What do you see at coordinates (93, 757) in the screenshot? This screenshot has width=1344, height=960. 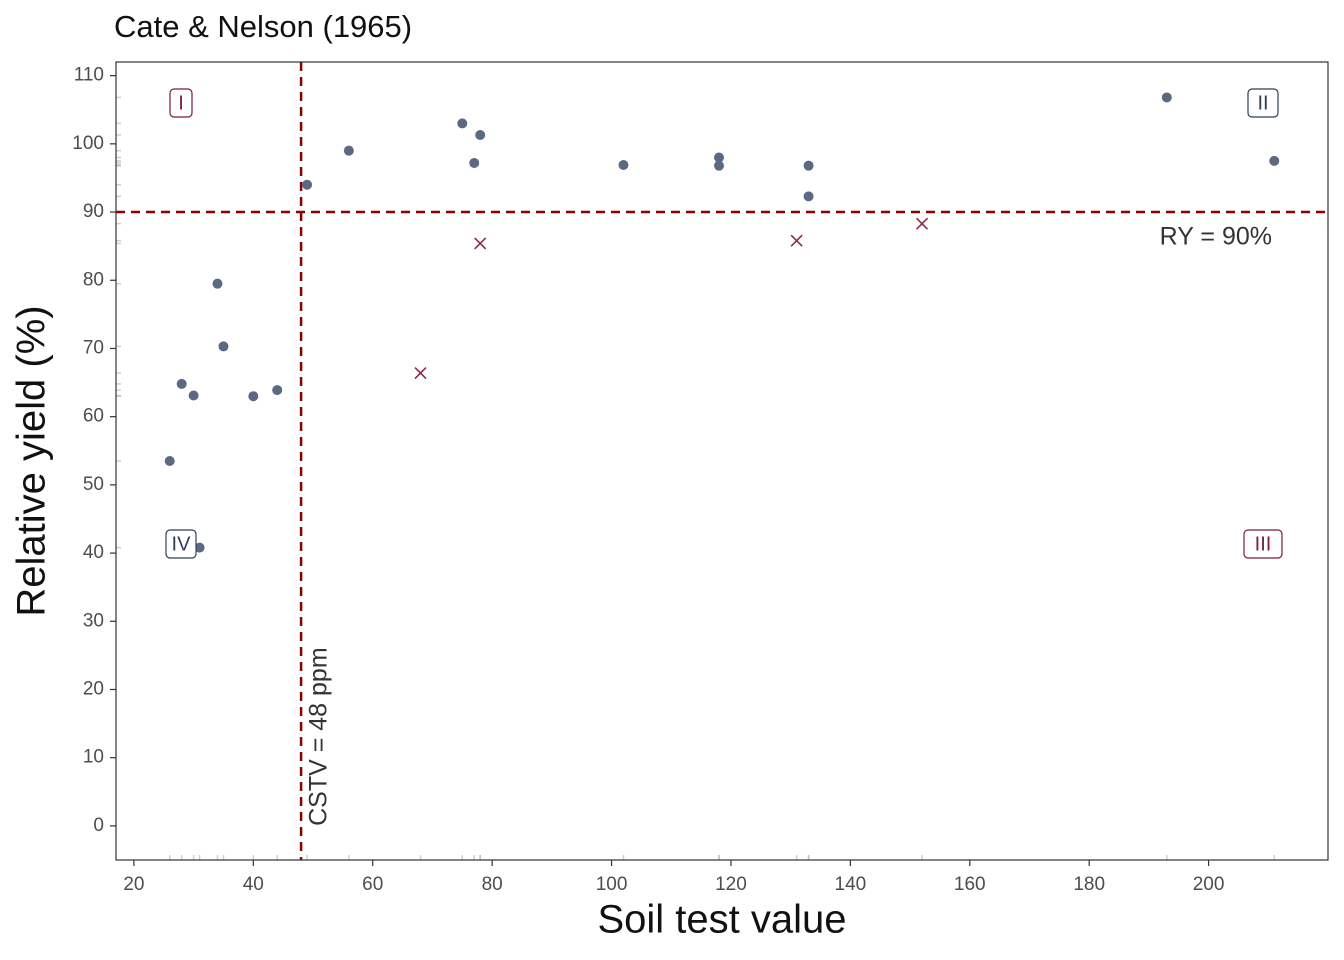 I see `y-tick-label: 10` at bounding box center [93, 757].